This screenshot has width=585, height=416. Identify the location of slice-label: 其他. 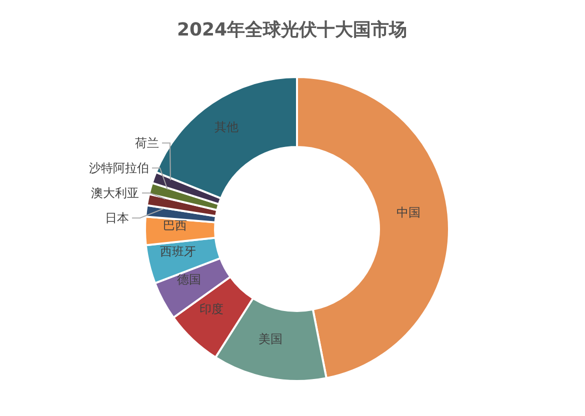
(226, 127).